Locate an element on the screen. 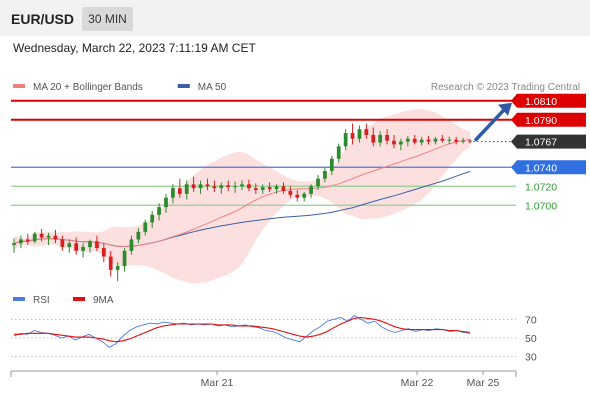 The width and height of the screenshot is (590, 400). rsi-legend-label-0: RSI is located at coordinates (41, 300).